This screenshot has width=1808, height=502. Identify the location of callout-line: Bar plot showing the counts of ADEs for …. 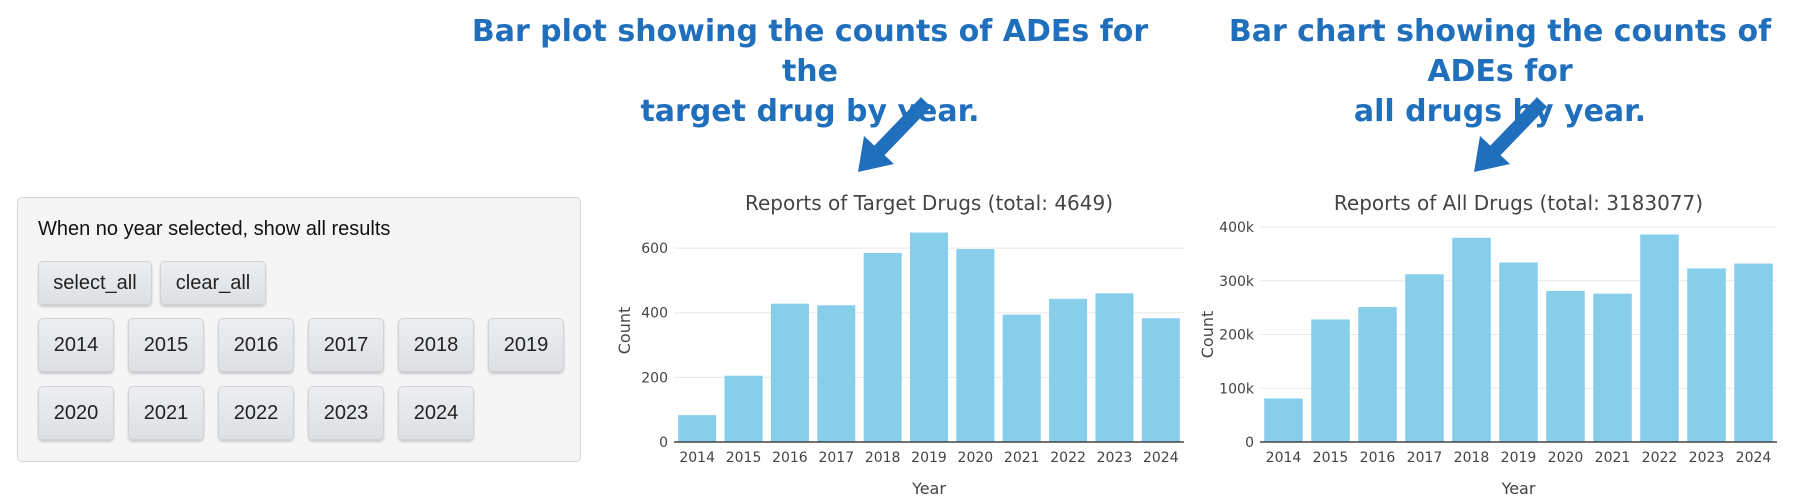
(810, 51).